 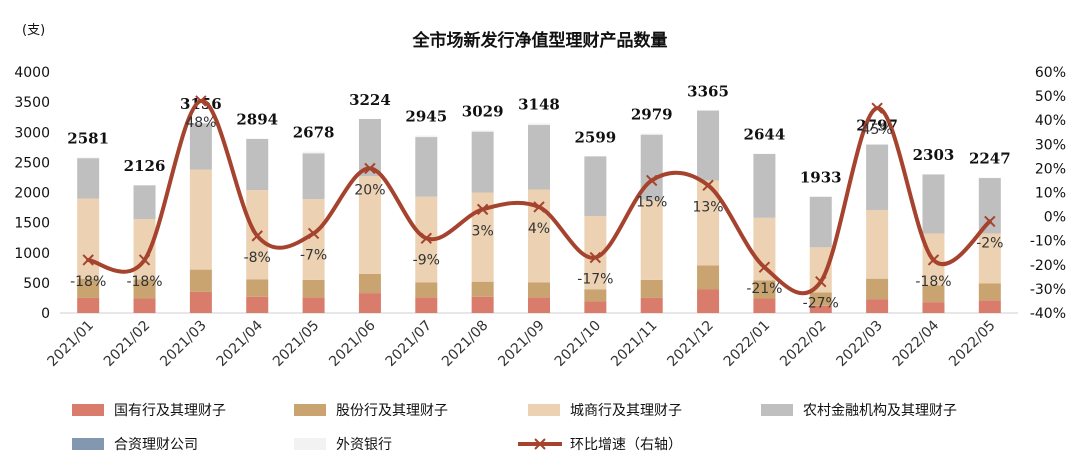 I want to click on legend-marker-swatch, so click(x=540, y=444).